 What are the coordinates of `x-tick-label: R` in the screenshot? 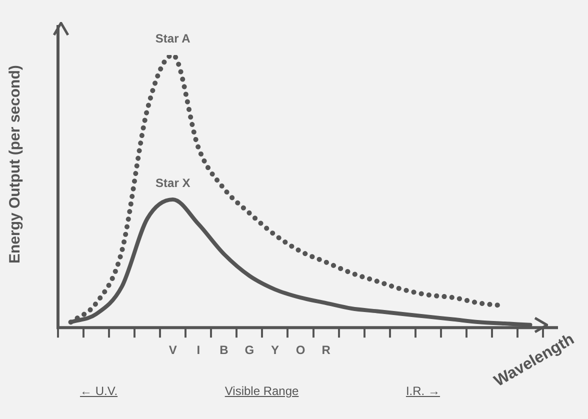 It's located at (326, 350).